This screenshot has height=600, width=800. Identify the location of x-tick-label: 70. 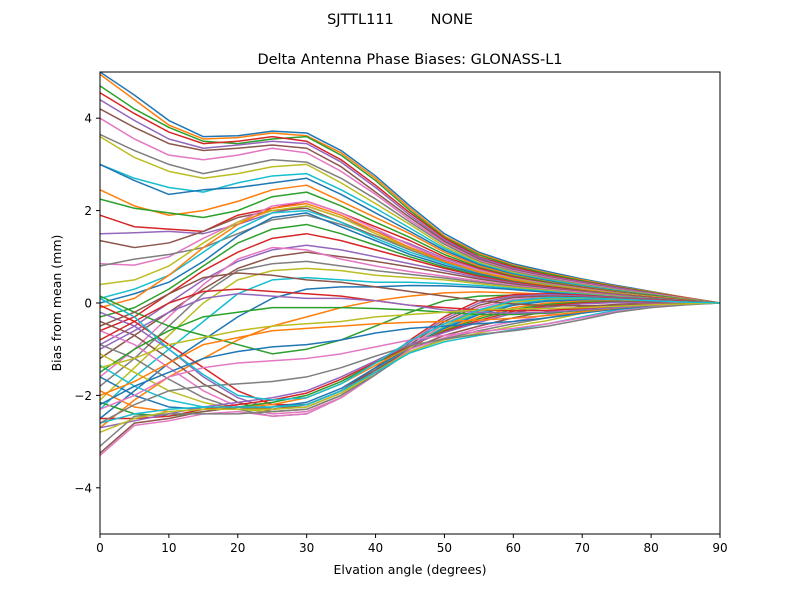
(582, 548).